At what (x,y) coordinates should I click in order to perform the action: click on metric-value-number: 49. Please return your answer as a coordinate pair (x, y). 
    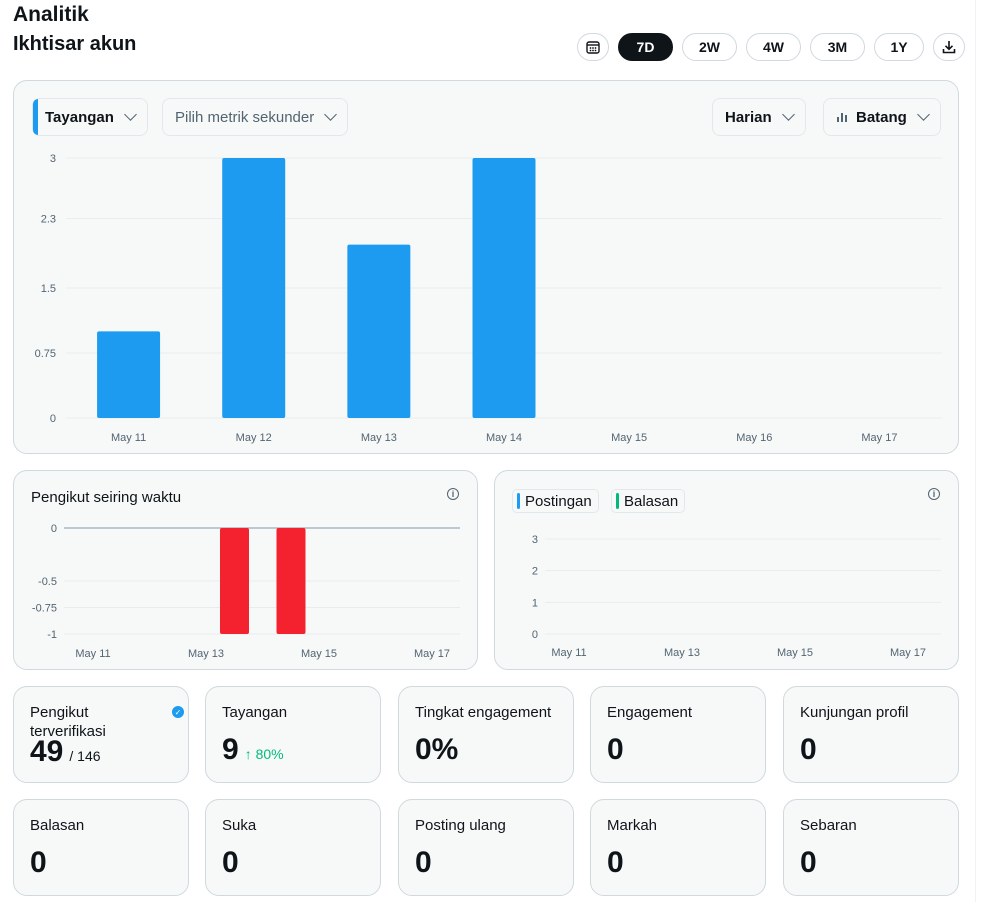
    Looking at the image, I should click on (47, 751).